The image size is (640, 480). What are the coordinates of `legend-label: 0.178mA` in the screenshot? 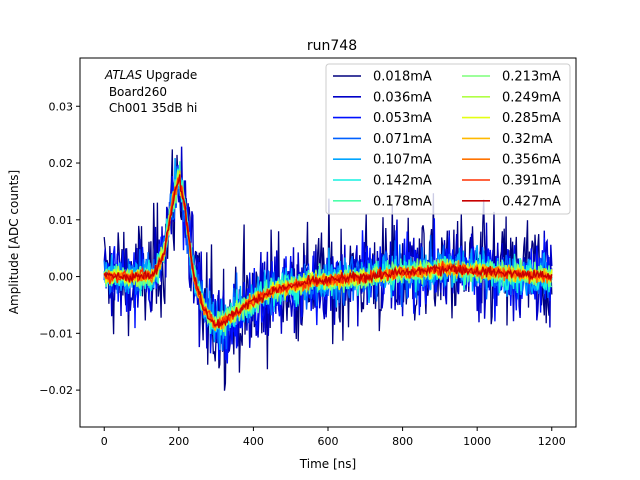 It's located at (402, 201).